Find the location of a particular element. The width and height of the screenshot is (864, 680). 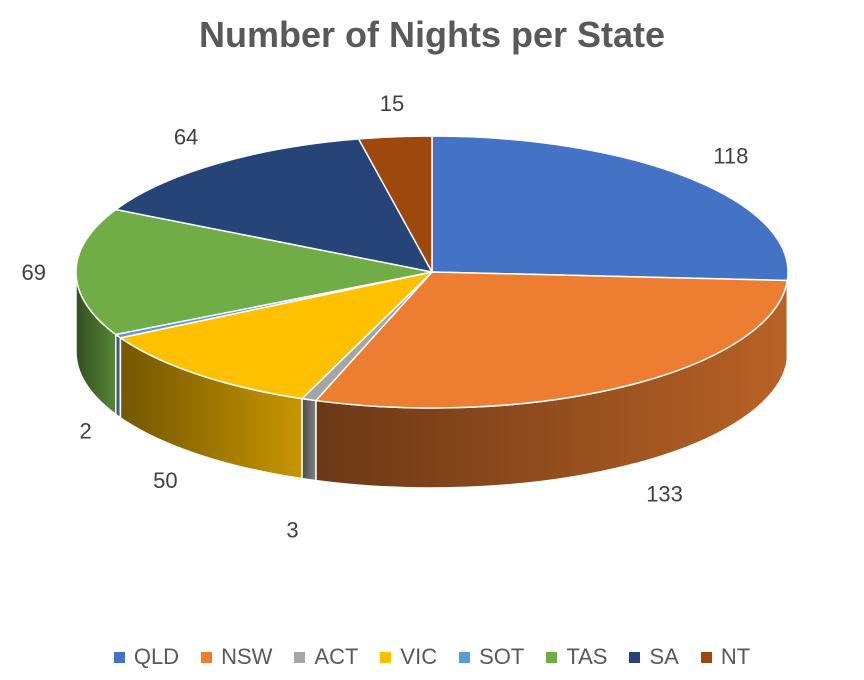

legend-item-act: ACT is located at coordinates (326, 657).